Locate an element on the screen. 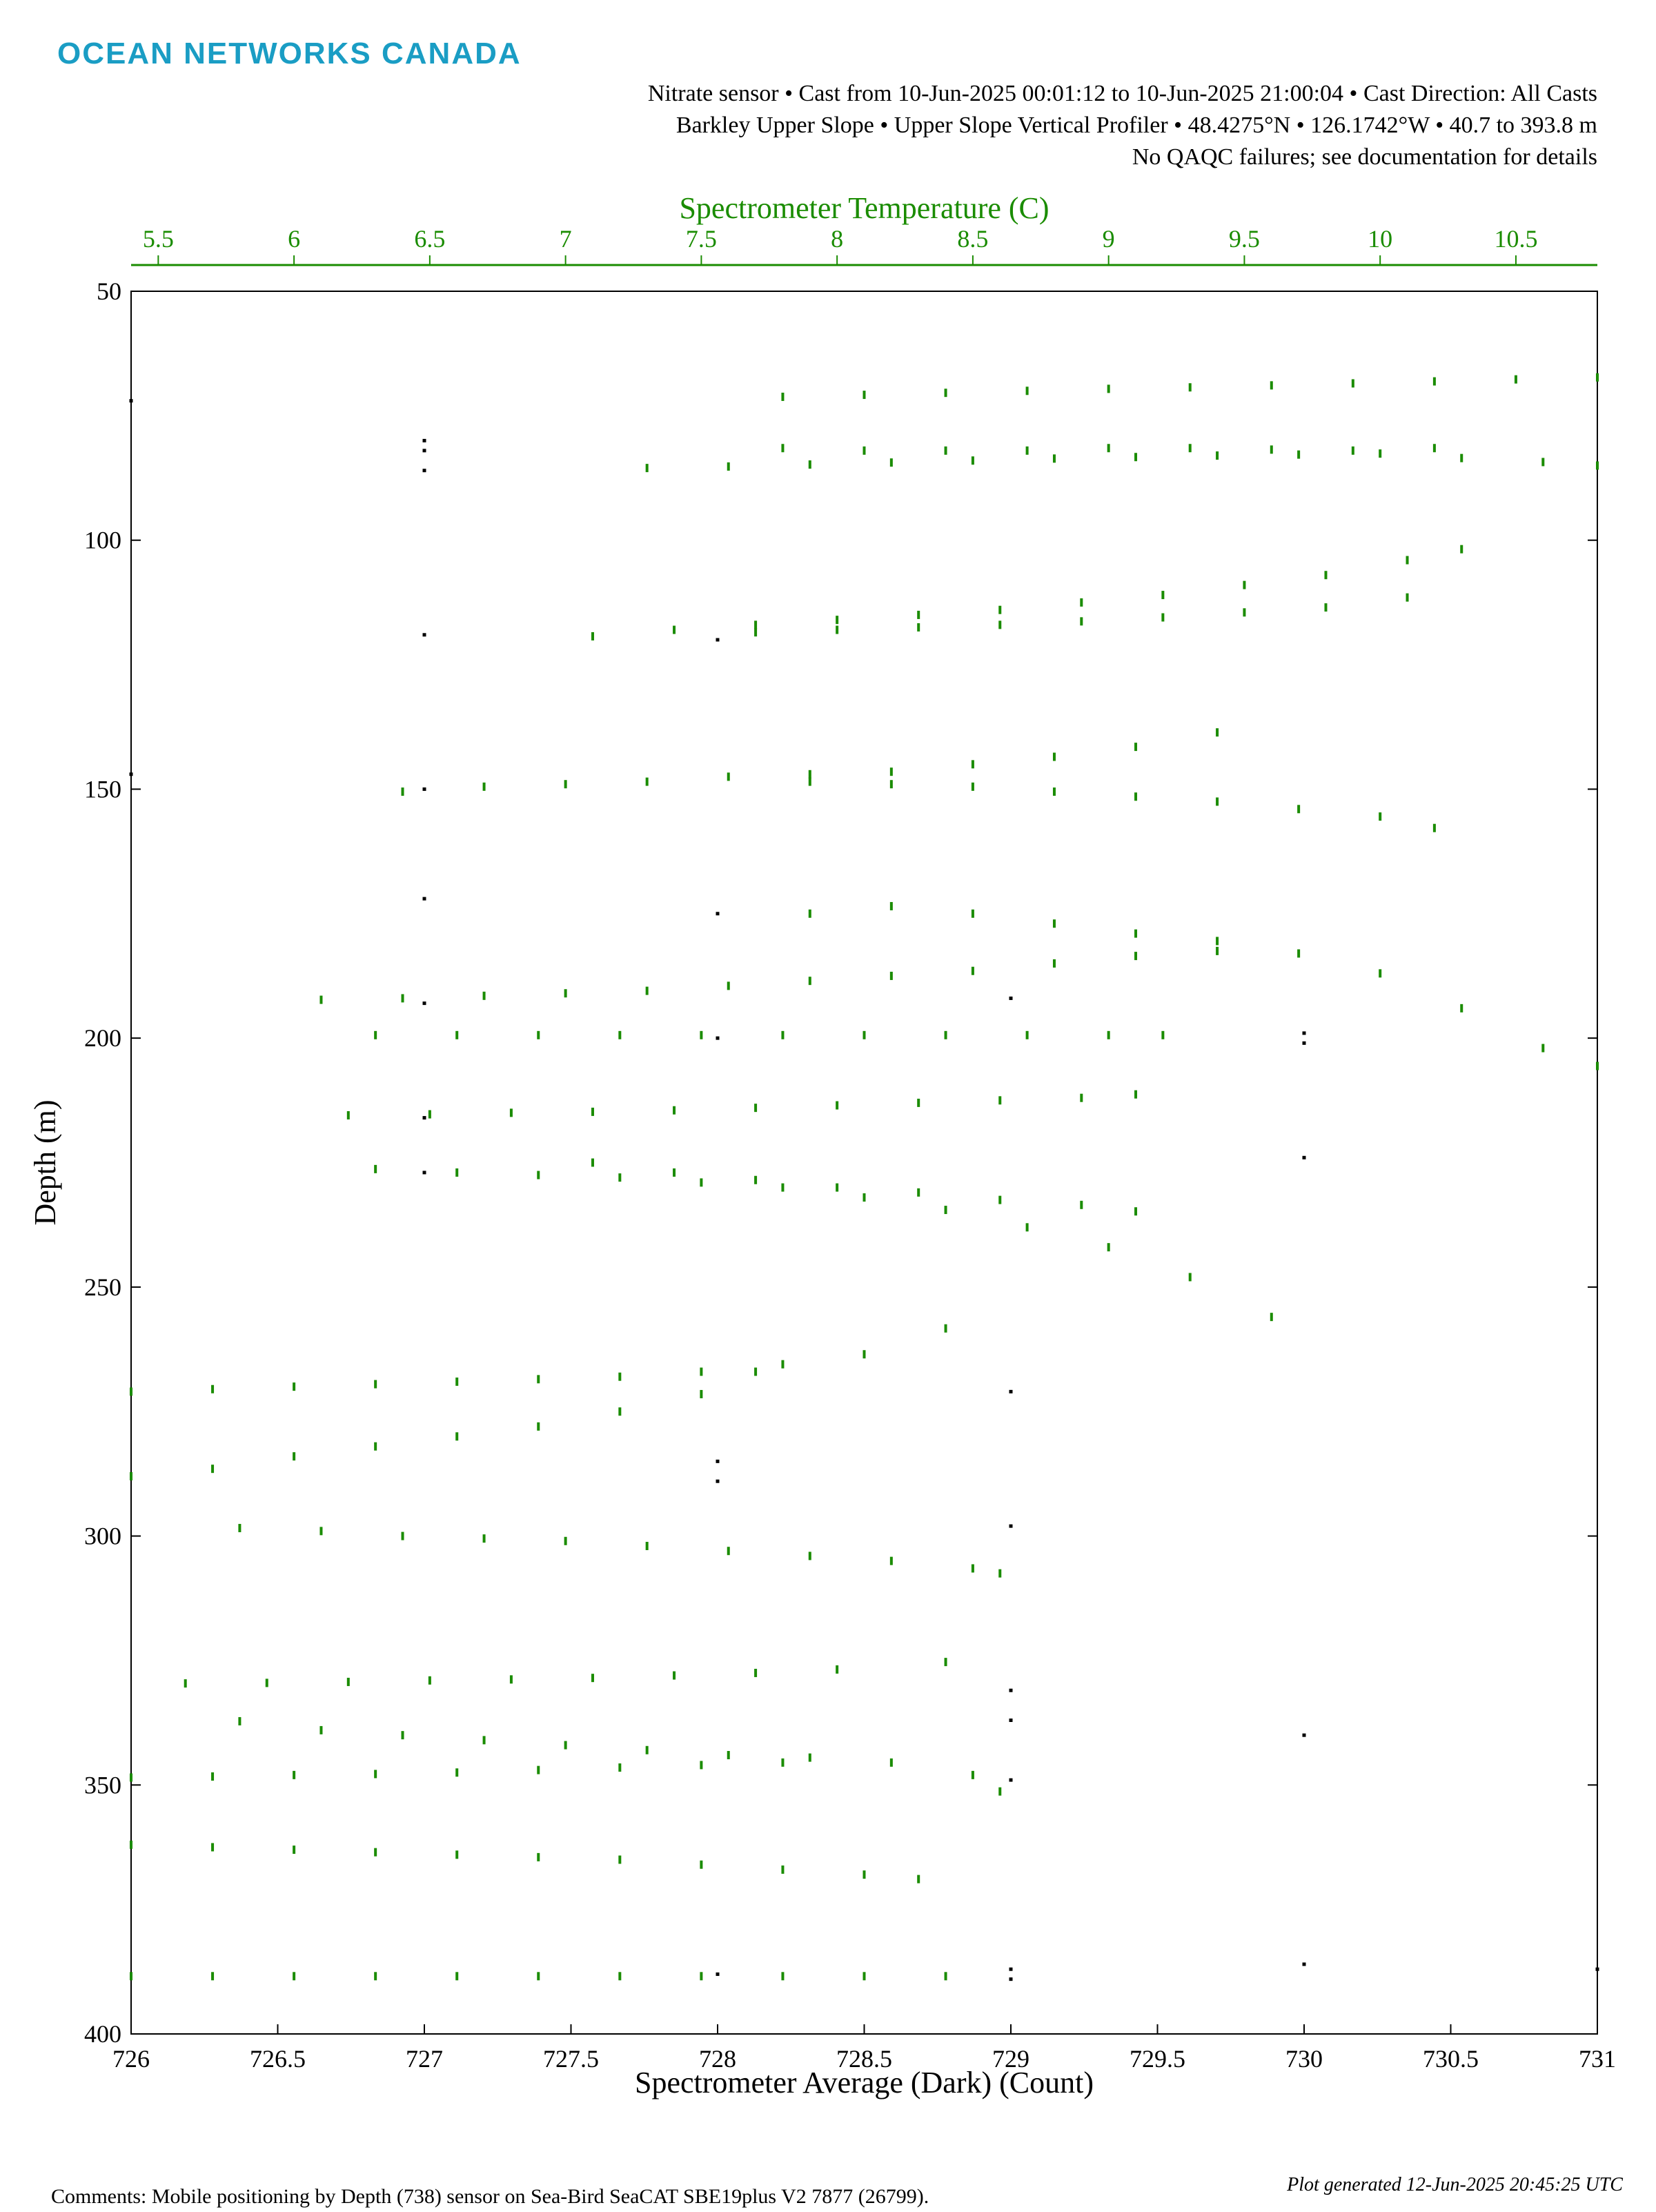 The width and height of the screenshot is (1656, 2212). y-axis-title: Depth (m) is located at coordinates (45, 1162).